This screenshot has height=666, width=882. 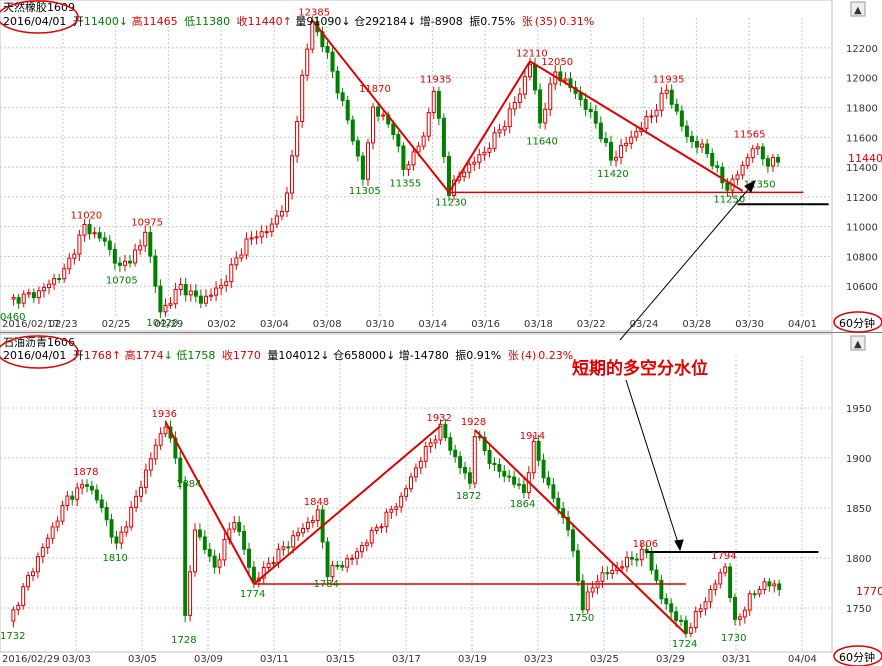 I want to click on top-scroll-button, so click(x=858, y=9).